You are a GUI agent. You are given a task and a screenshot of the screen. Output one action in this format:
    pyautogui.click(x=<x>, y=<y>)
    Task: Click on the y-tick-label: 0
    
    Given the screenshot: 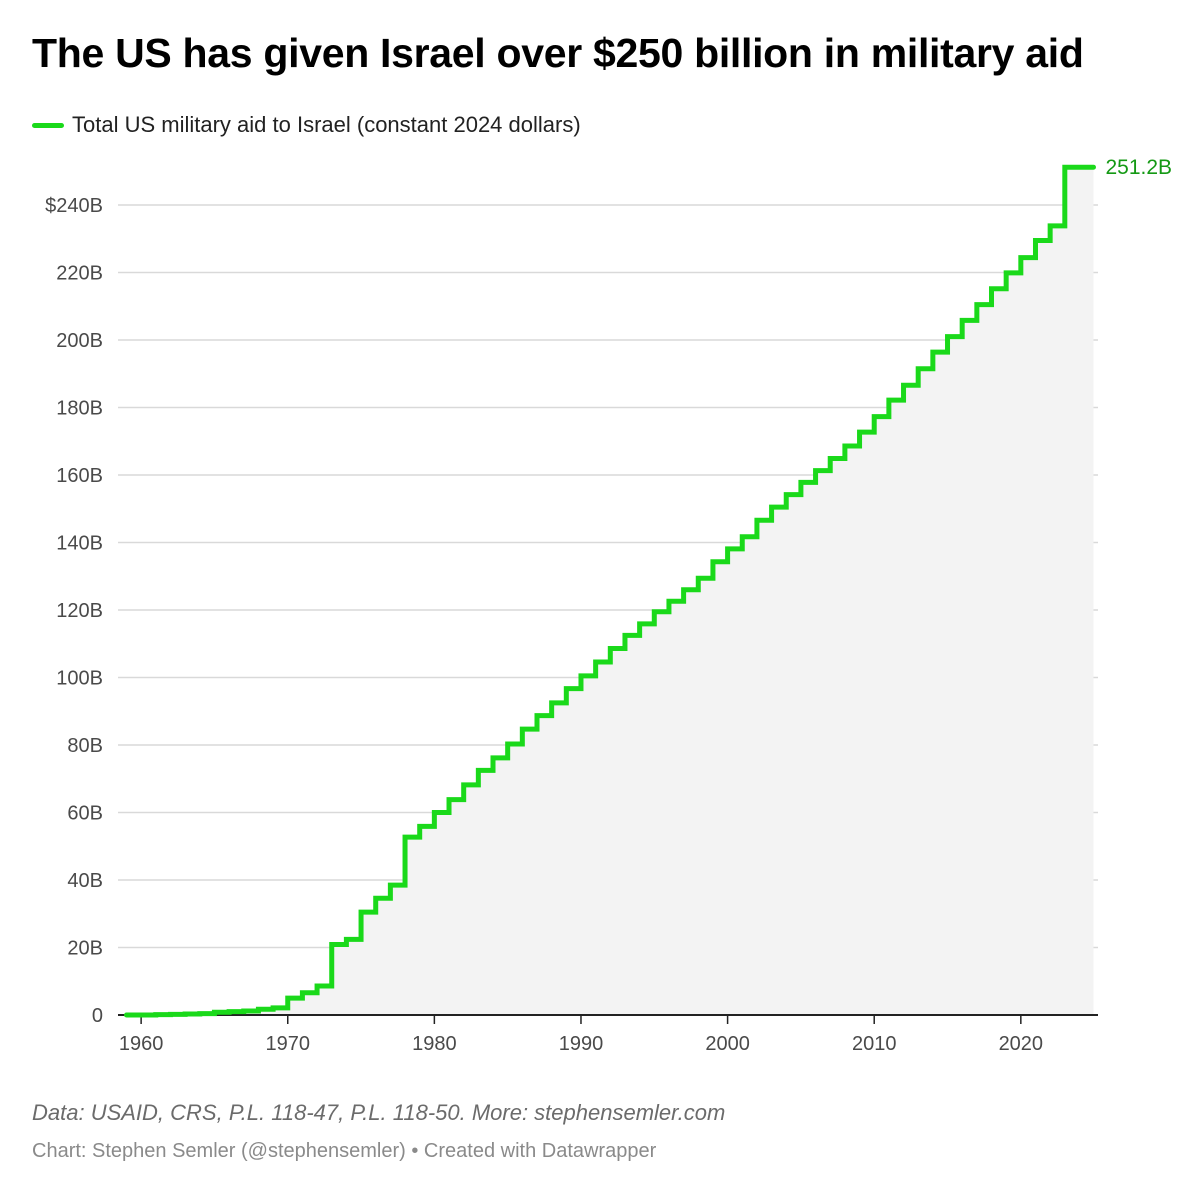 What is the action you would take?
    pyautogui.click(x=97, y=1016)
    